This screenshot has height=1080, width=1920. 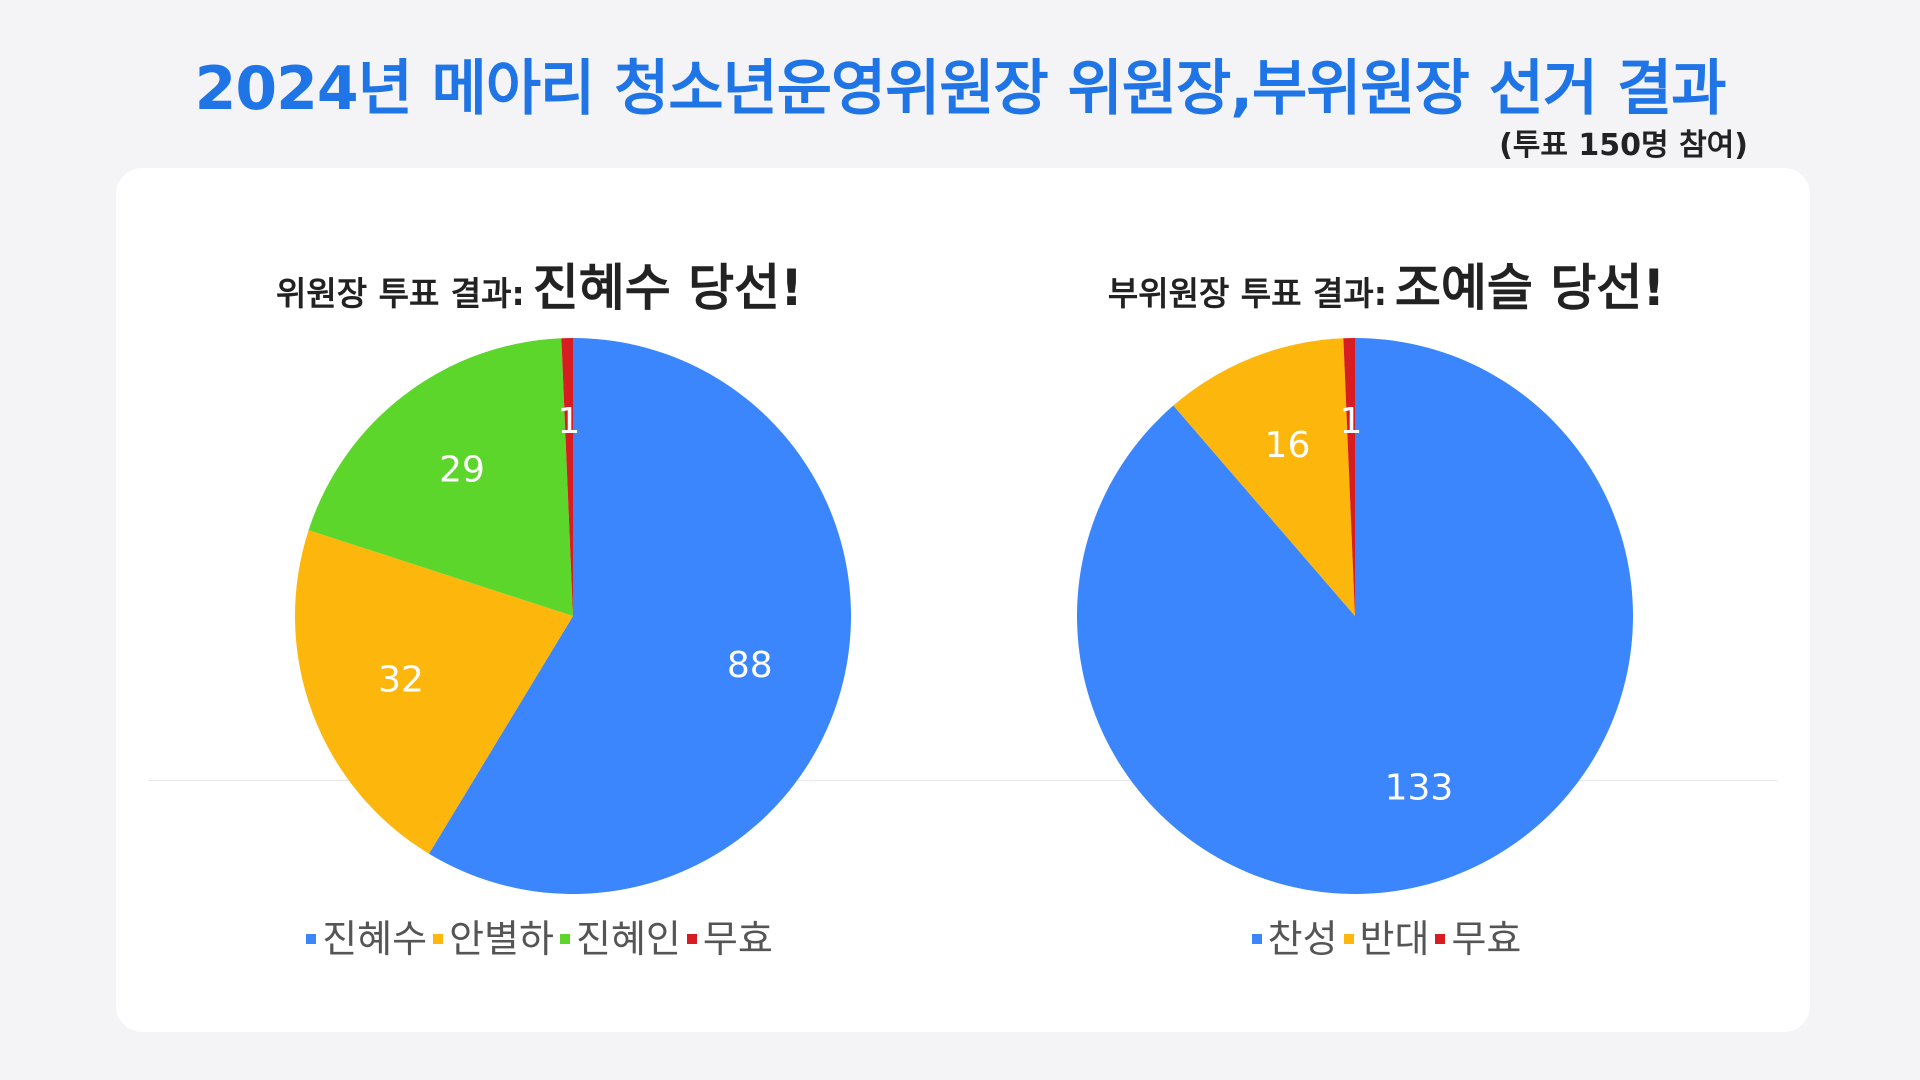 What do you see at coordinates (1419, 787) in the screenshot?
I see `data-label-1: 133` at bounding box center [1419, 787].